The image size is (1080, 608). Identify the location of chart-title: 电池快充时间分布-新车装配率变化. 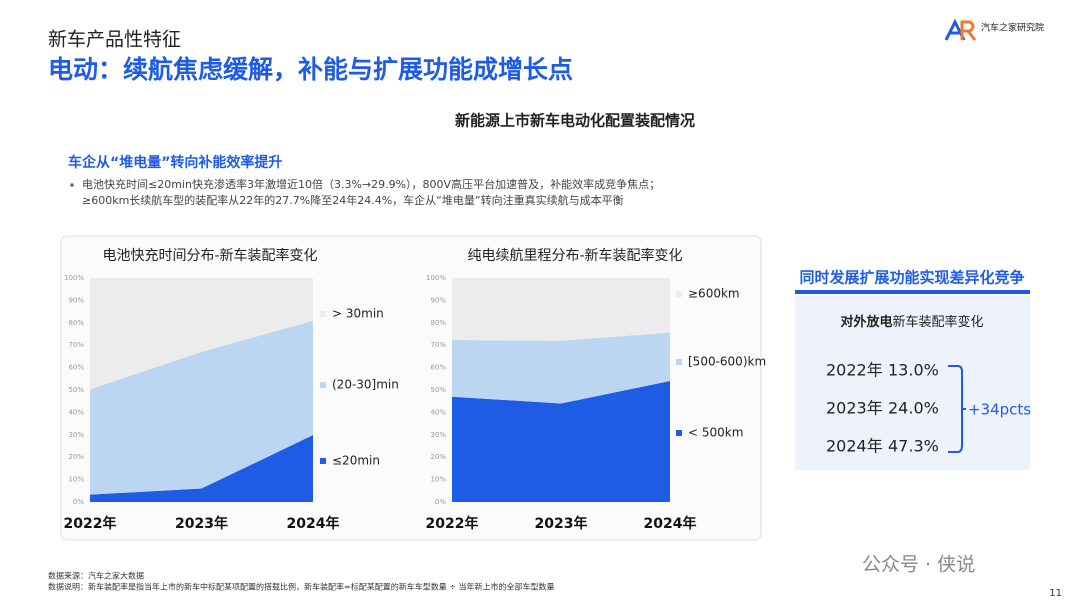
(209, 255).